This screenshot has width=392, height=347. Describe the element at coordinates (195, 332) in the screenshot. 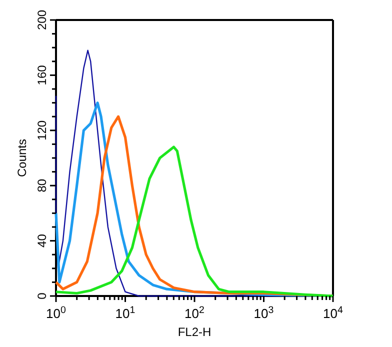

I see `x-axis-title: FL2-H` at that location.